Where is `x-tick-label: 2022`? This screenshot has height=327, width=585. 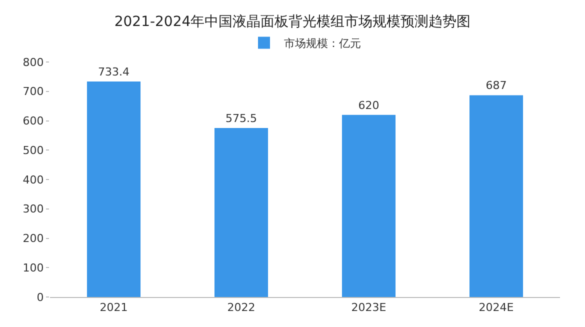
x-tick-label: 2022 is located at coordinates (241, 307).